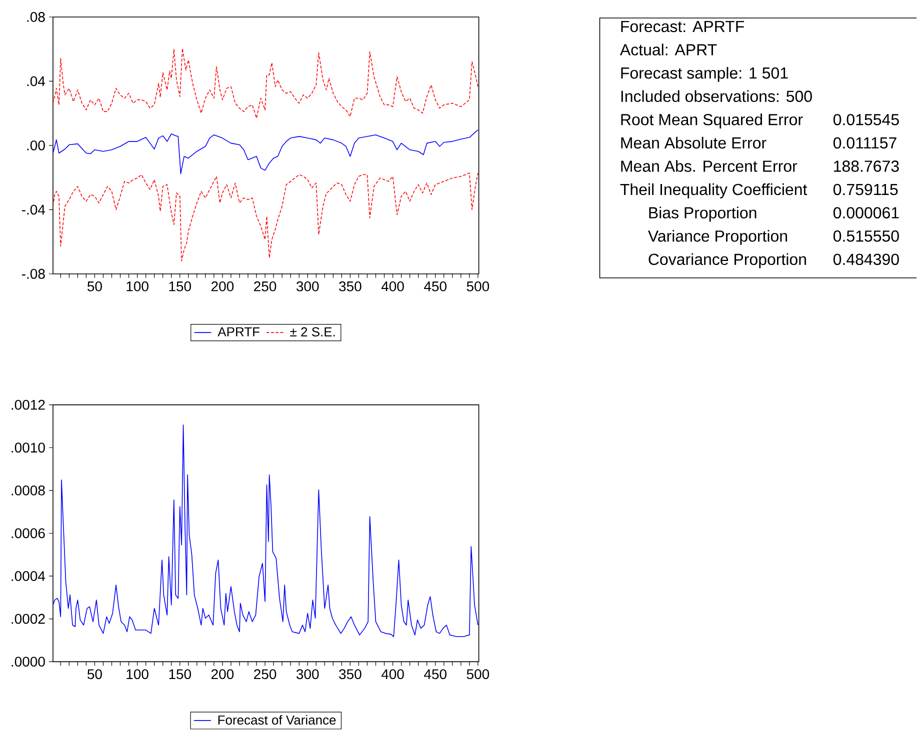 Image resolution: width=917 pixels, height=734 pixels. Describe the element at coordinates (28, 533) in the screenshot. I see `y-tick-label: .0006` at that location.